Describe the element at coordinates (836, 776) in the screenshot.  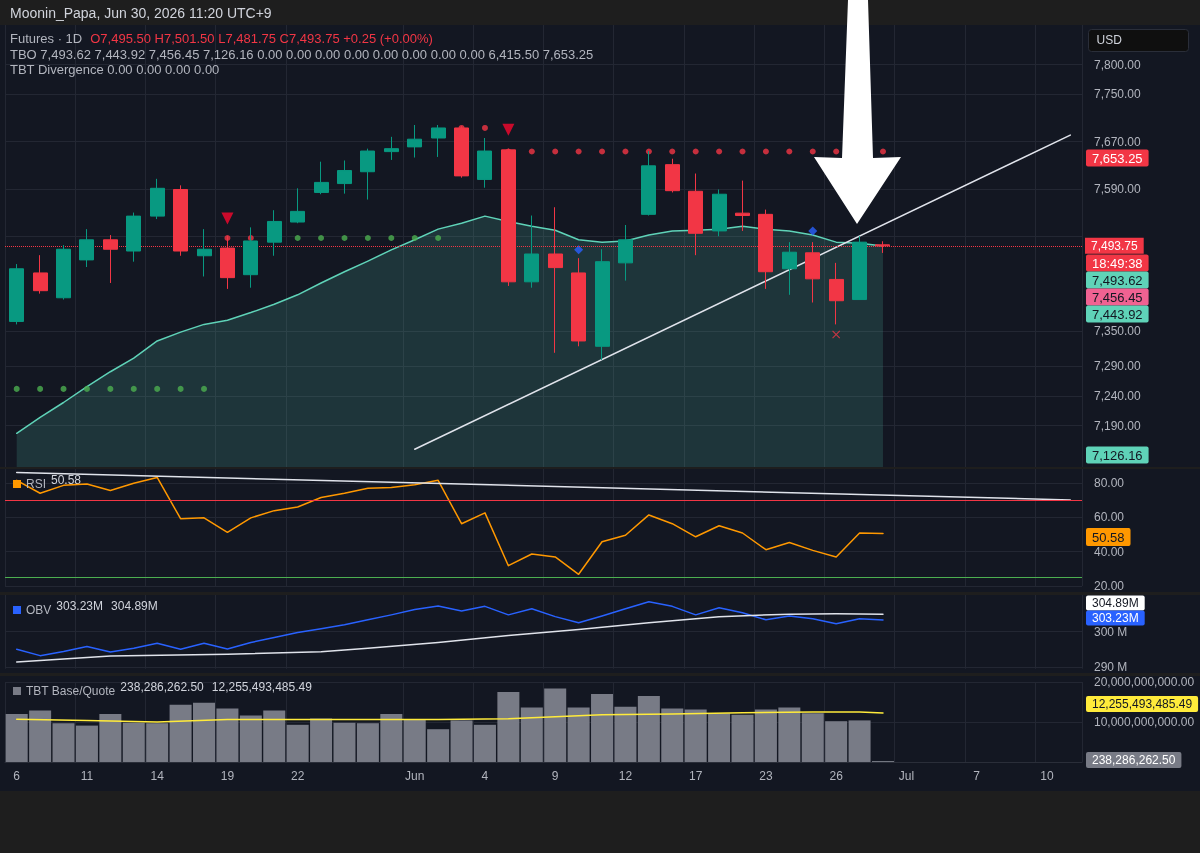
I see `x-tick-label: 26` at that location.